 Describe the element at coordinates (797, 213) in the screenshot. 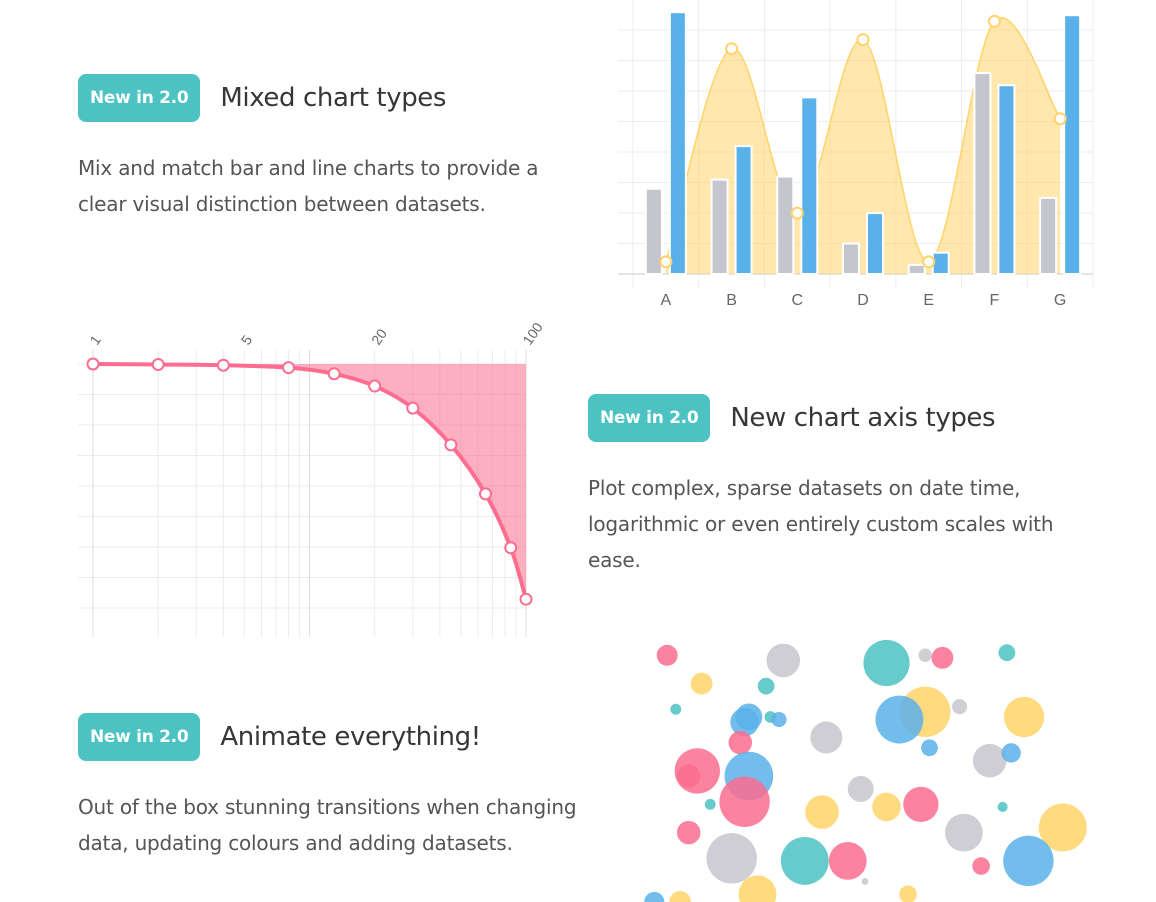

I see `area-point-C` at that location.